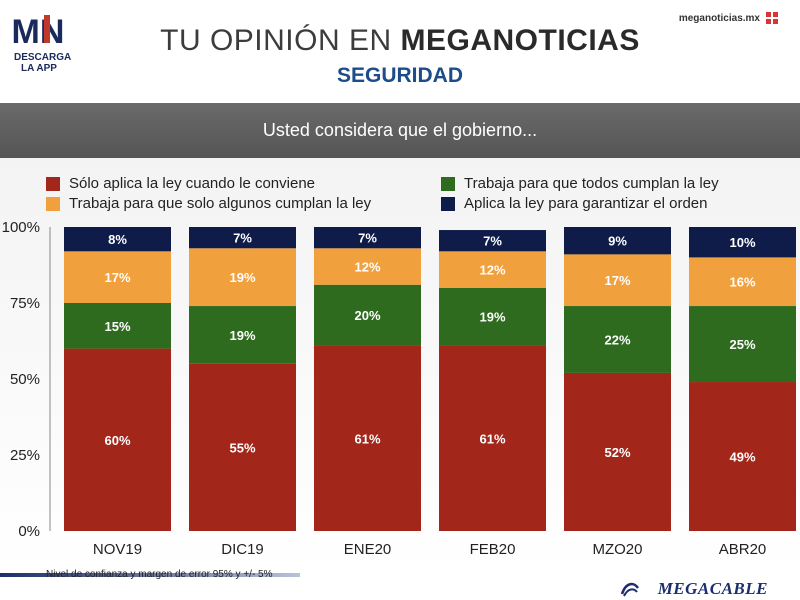 The height and width of the screenshot is (600, 800). What do you see at coordinates (25, 303) in the screenshot?
I see `y-tick-label: 75%` at bounding box center [25, 303].